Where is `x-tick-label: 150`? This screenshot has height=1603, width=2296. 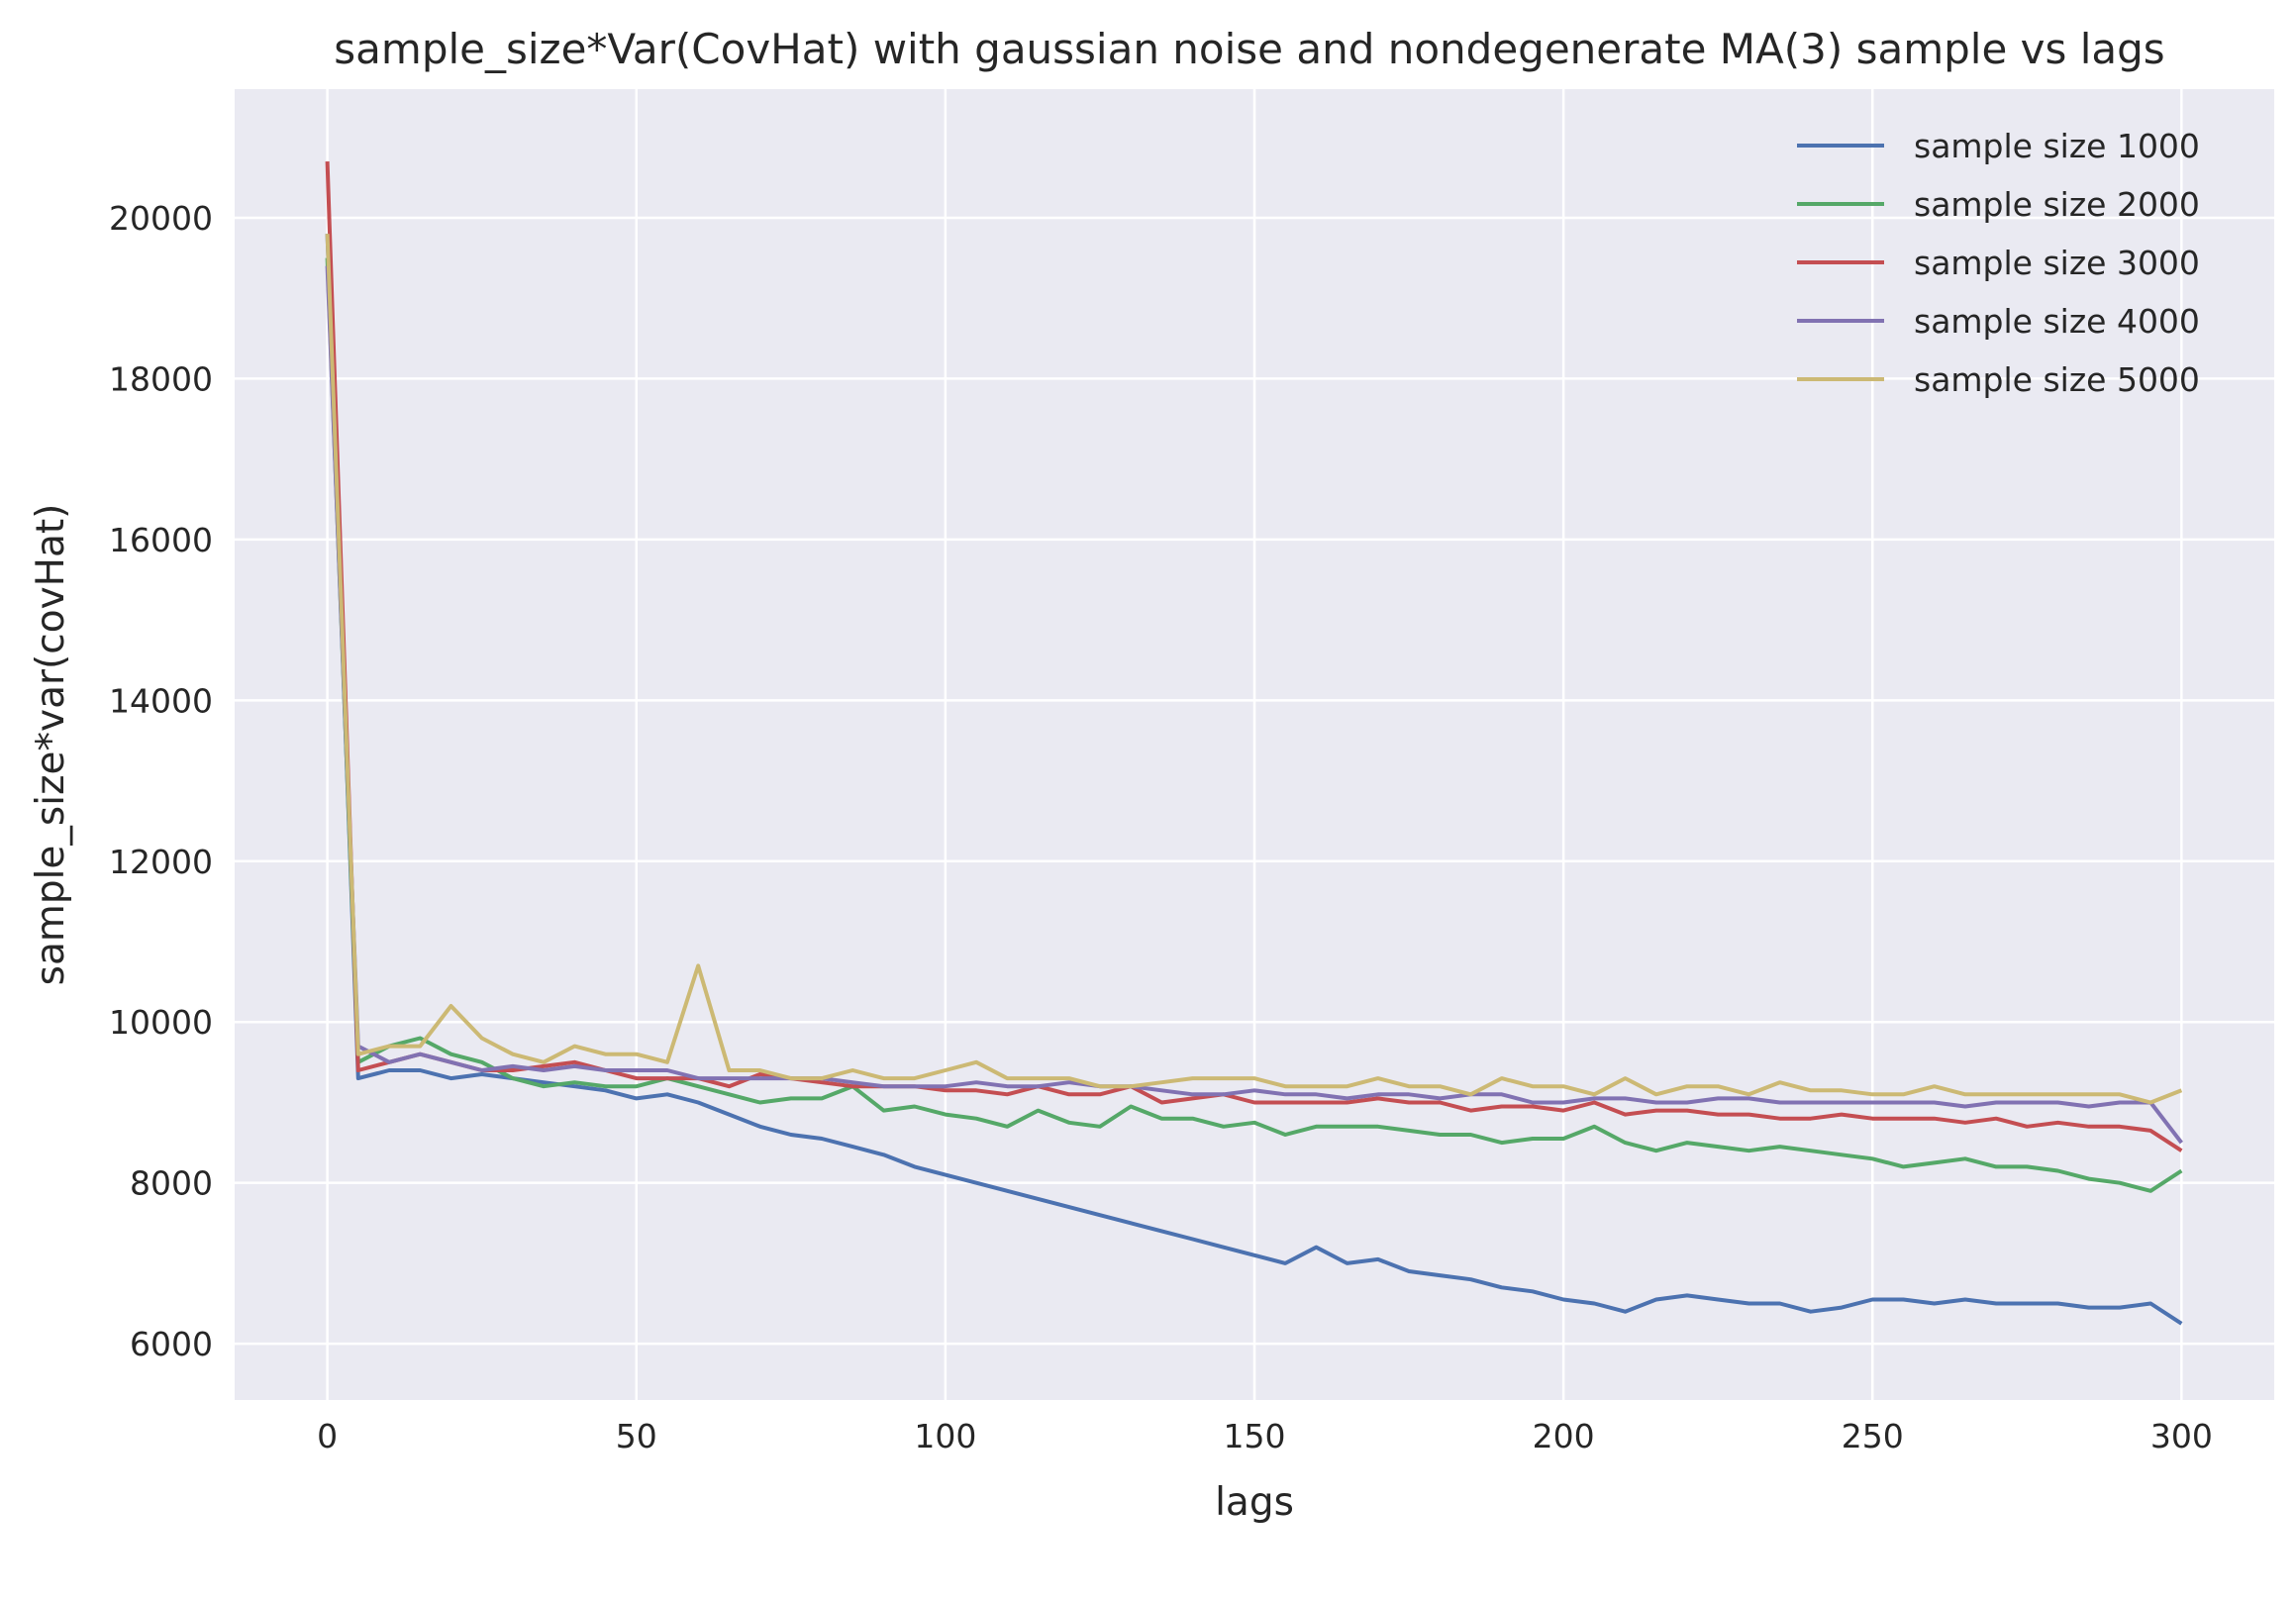 x-tick-label: 150 is located at coordinates (1255, 1436).